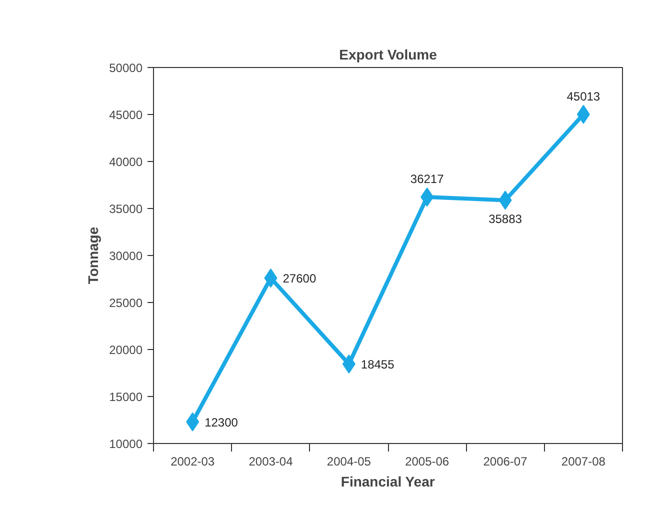  I want to click on data-label: 45013, so click(583, 96).